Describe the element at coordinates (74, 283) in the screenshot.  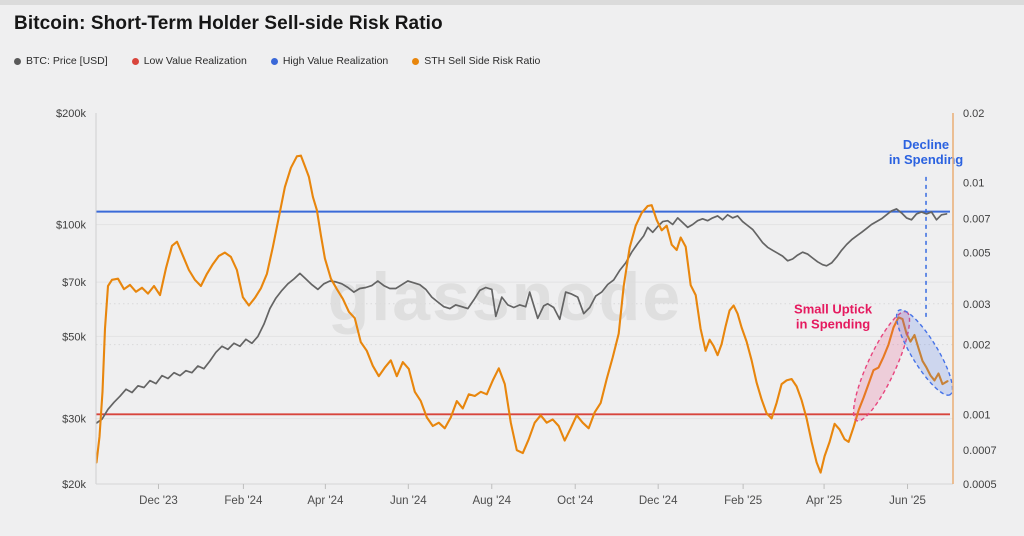
I see `y-left-tick-label: $70k` at that location.